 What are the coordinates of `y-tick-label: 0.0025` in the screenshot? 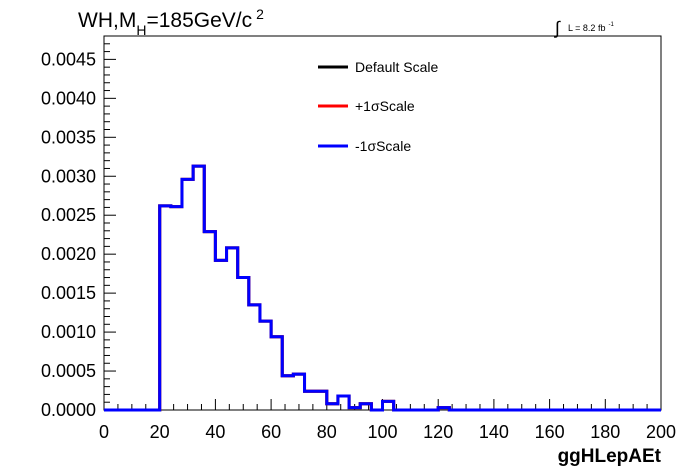 It's located at (68, 215).